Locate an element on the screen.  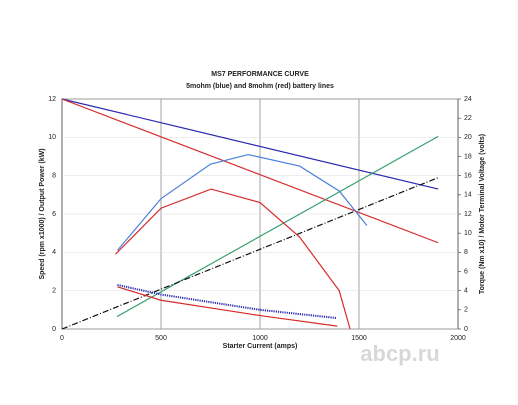
y2-tick-label: 14 is located at coordinates (468, 195).